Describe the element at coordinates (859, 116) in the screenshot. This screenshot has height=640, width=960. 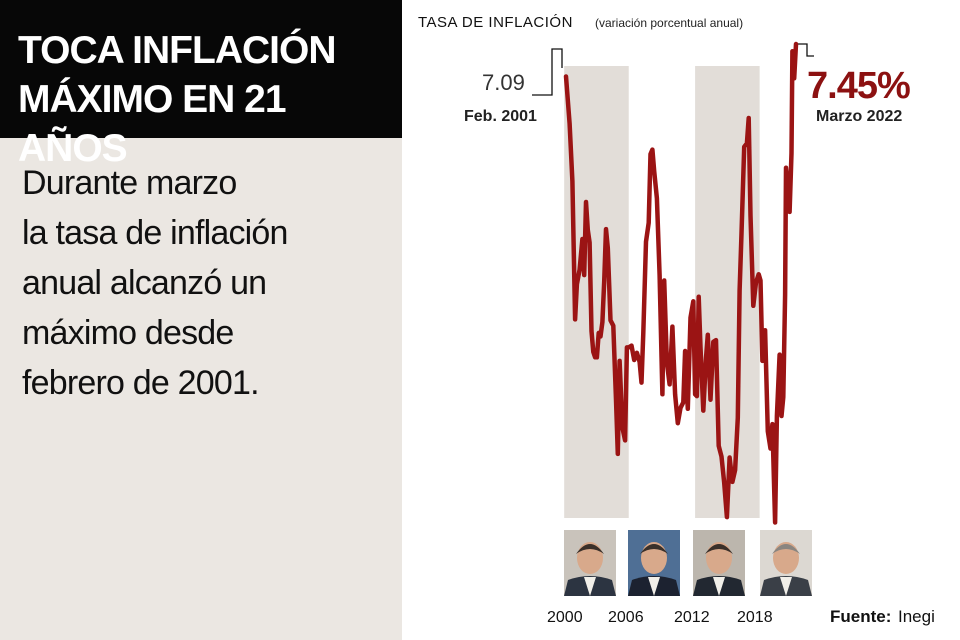
I see `annotation-end-date: Marzo 2022` at that location.